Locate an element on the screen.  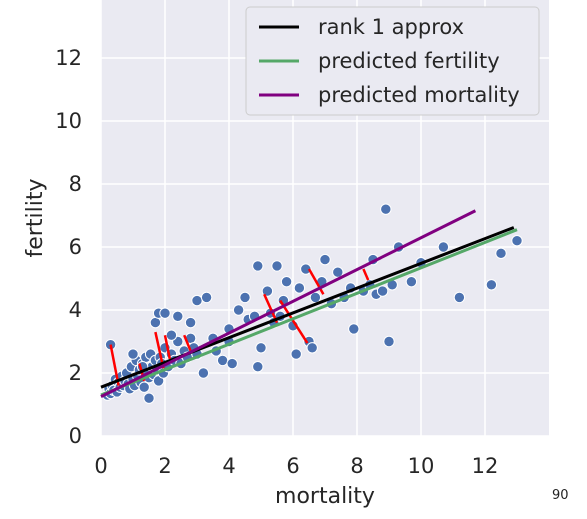
y-tick-label: 12 is located at coordinates (68, 58).